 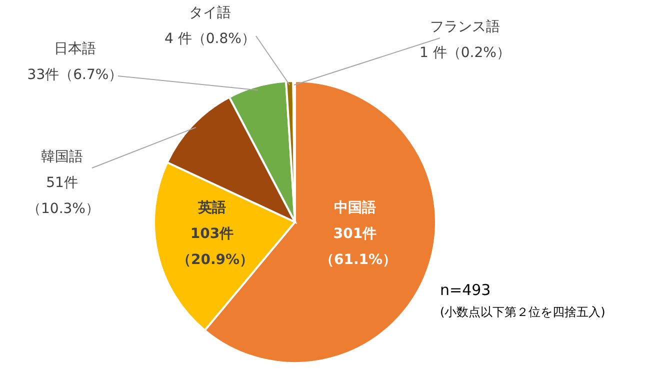 What do you see at coordinates (210, 39) in the screenshot?
I see `data-label: 4 件（0.8%）` at bounding box center [210, 39].